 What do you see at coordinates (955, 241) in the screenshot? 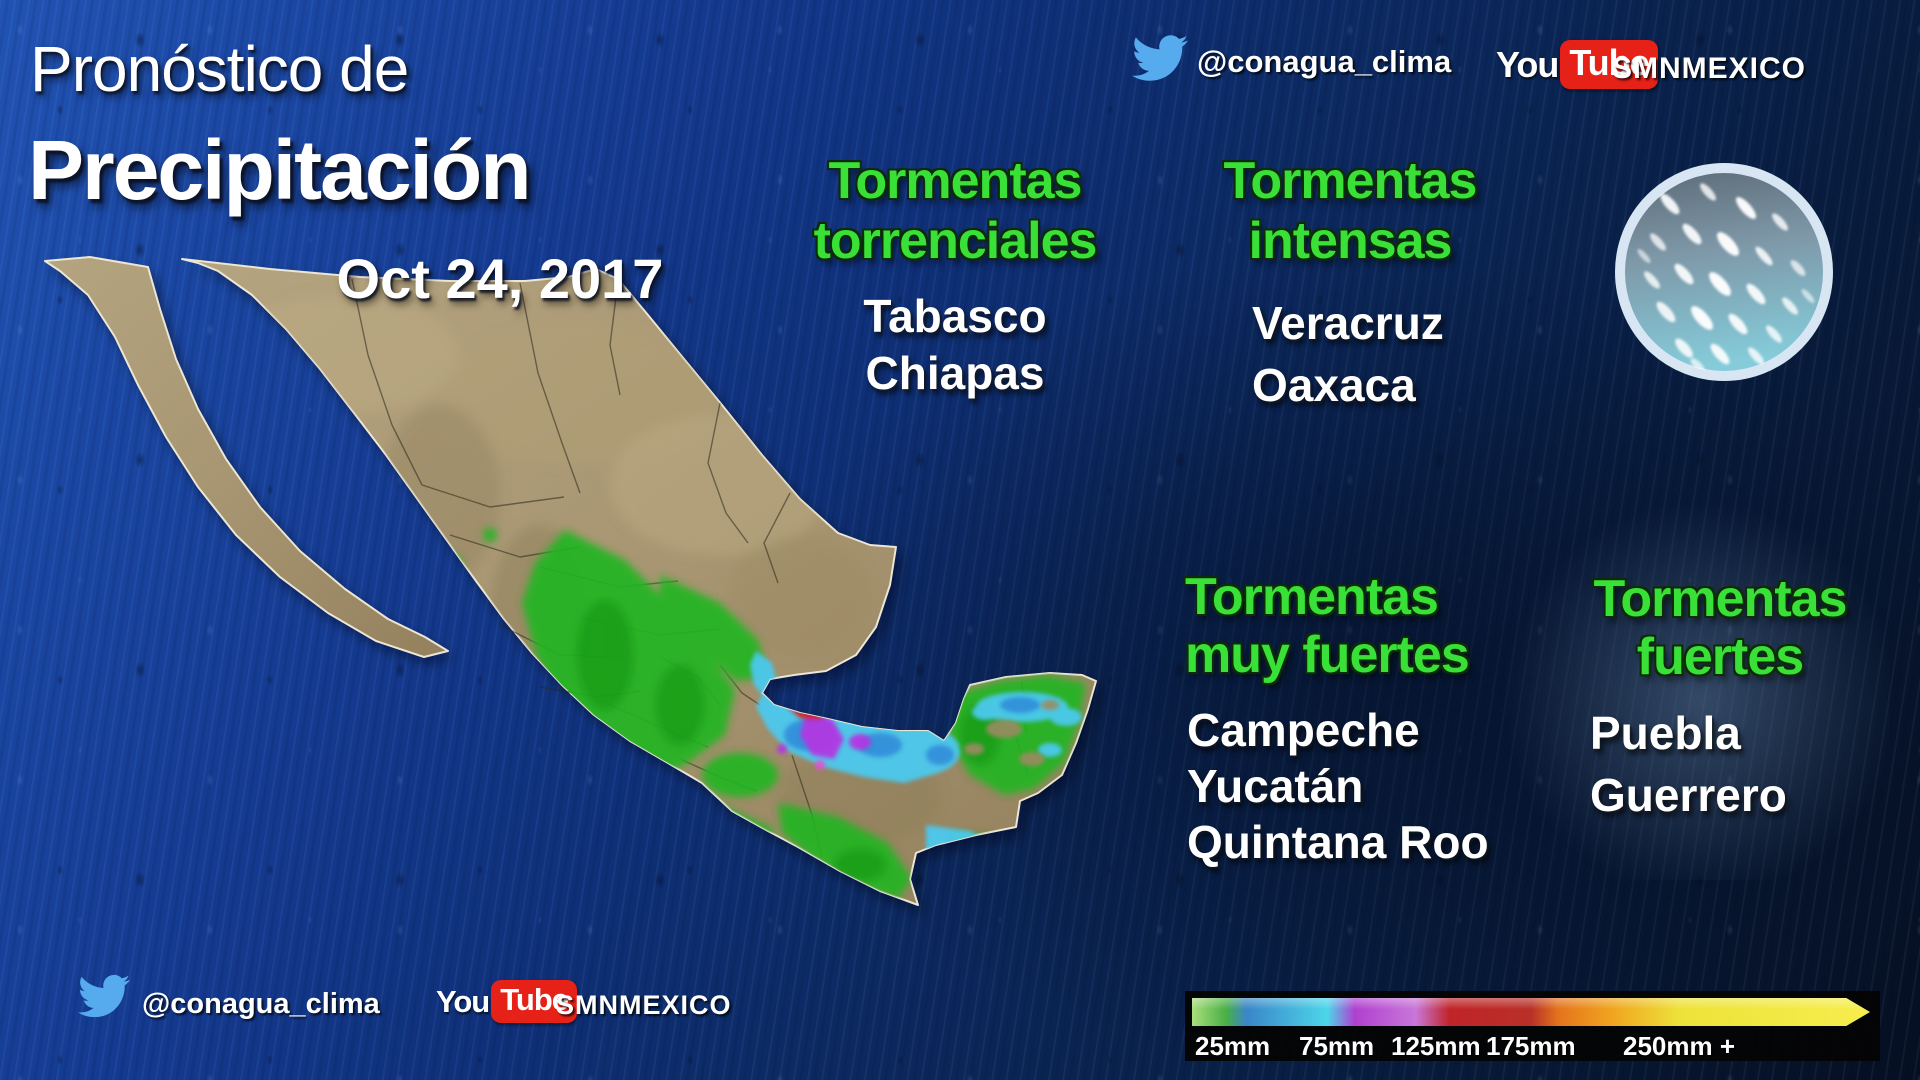
I see `heading-line: torrenciales` at bounding box center [955, 241].